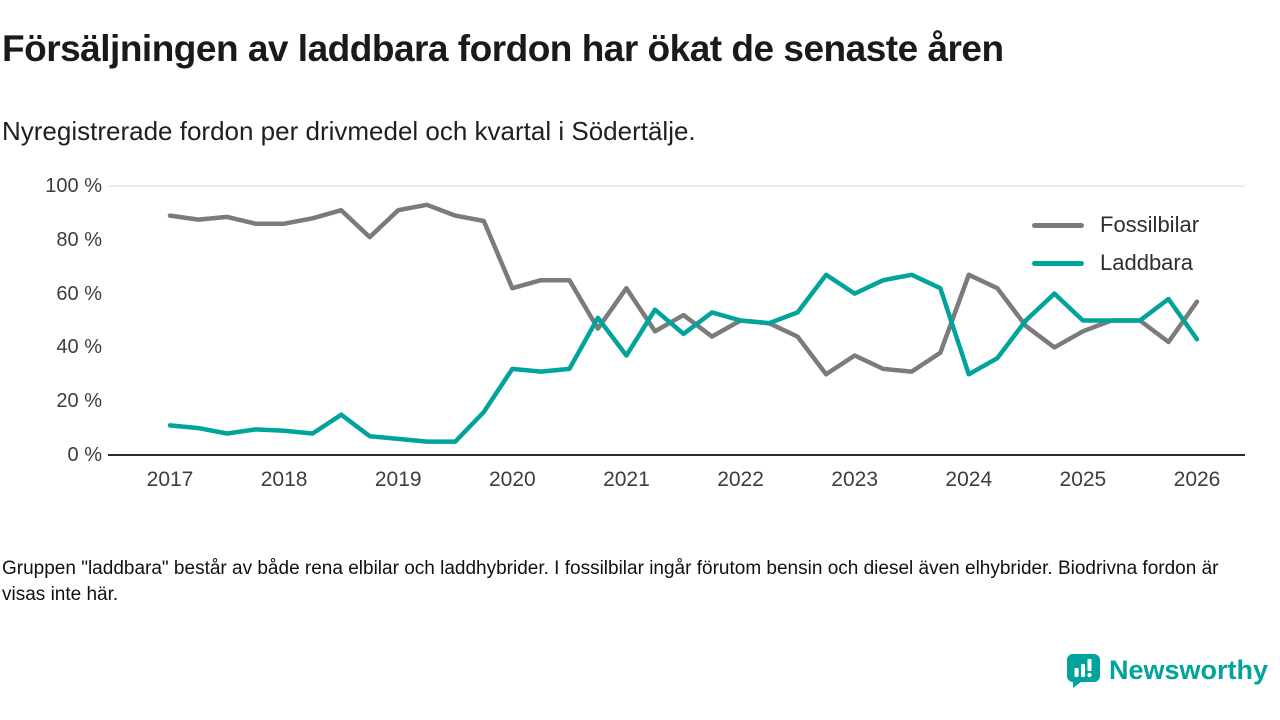 The height and width of the screenshot is (720, 1280). What do you see at coordinates (626, 479) in the screenshot?
I see `x-axis-label: 2021` at bounding box center [626, 479].